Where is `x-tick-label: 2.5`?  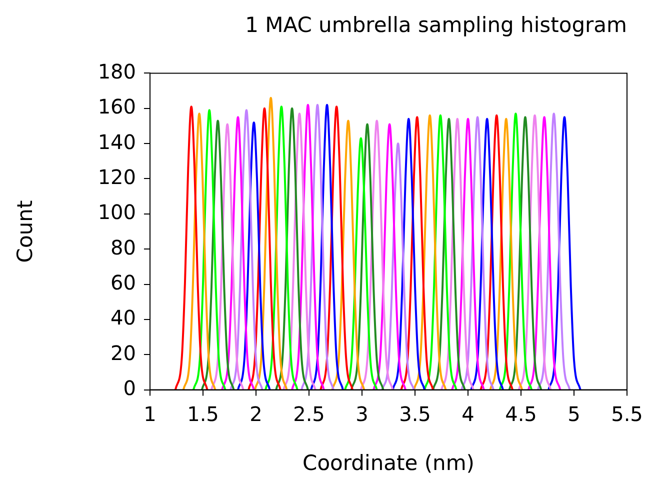 x-tick-label: 2.5 is located at coordinates (309, 414).